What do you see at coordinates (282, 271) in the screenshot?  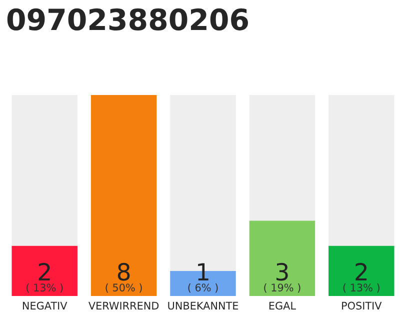 I see `data-label: 3` at bounding box center [282, 271].